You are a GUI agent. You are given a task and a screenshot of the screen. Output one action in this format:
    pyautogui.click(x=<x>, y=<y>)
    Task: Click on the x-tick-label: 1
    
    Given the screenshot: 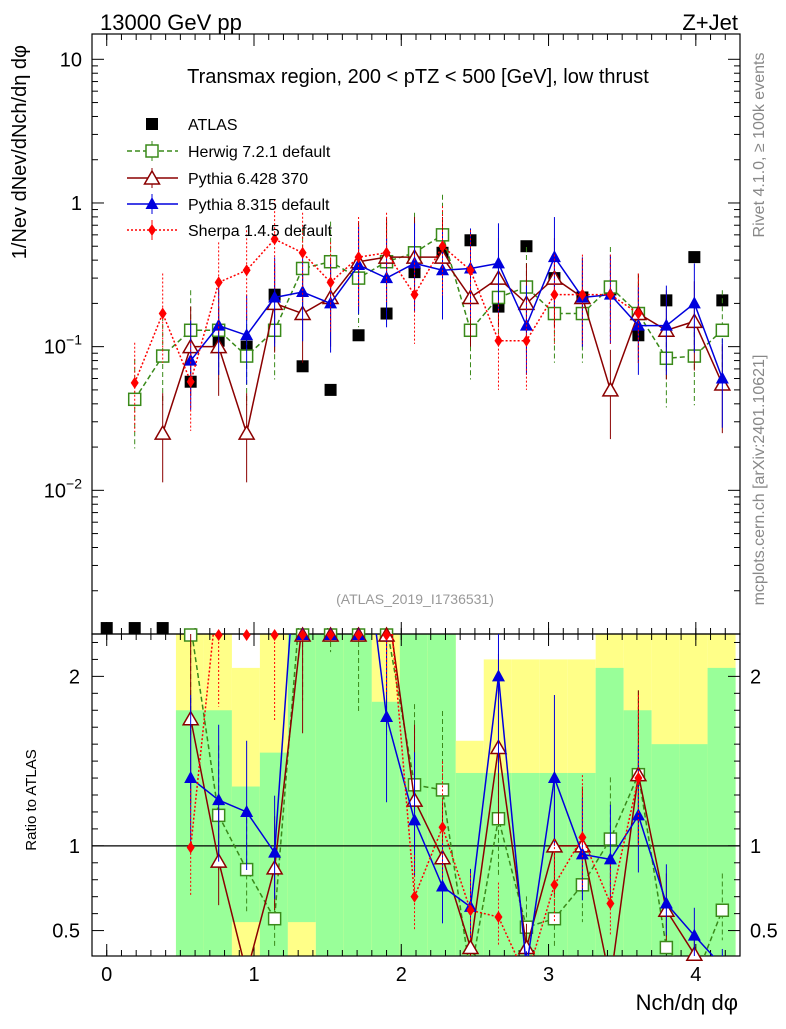 What is the action you would take?
    pyautogui.click(x=253, y=975)
    